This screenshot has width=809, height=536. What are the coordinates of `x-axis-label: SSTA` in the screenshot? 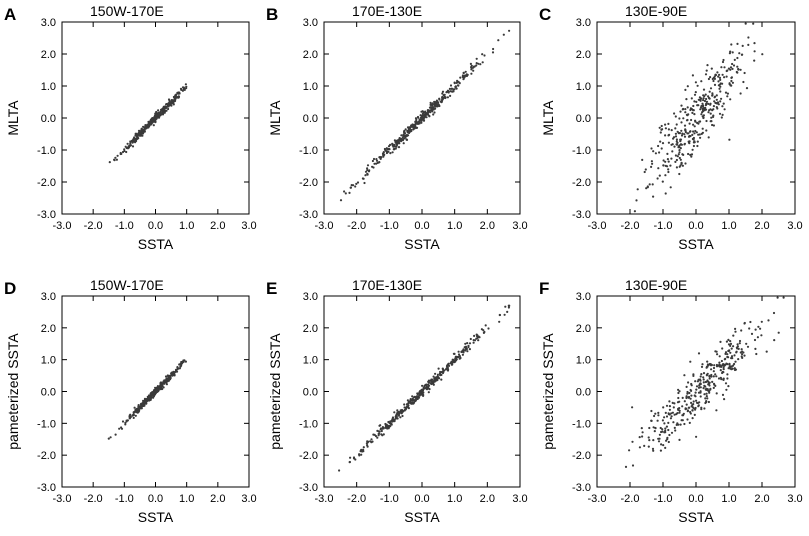 It's located at (422, 244).